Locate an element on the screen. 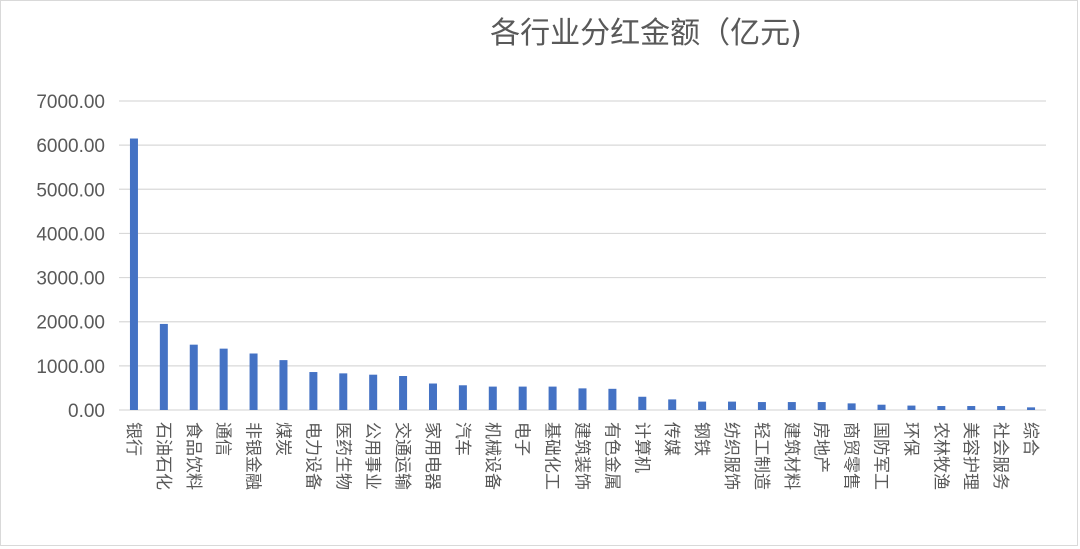 The image size is (1080, 549). x-tick-label: 房地产 is located at coordinates (821, 447).